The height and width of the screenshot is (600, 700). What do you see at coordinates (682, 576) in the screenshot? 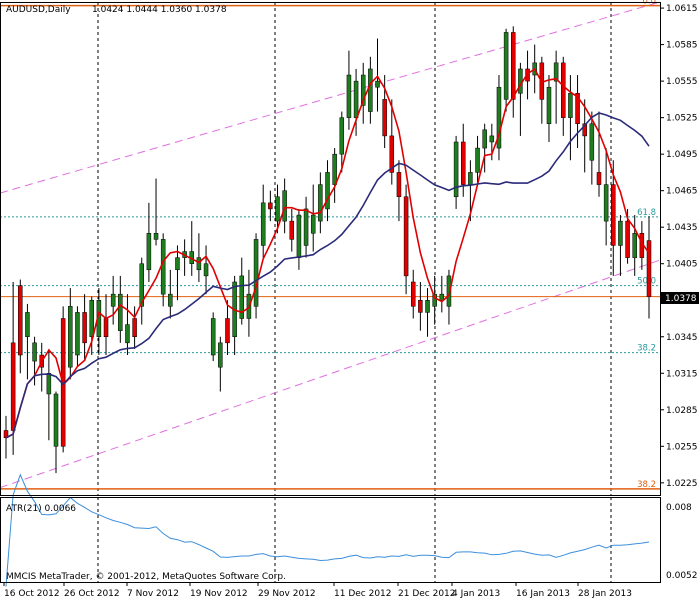
I see `atr-scale-bottom: 0.0052` at bounding box center [682, 576].